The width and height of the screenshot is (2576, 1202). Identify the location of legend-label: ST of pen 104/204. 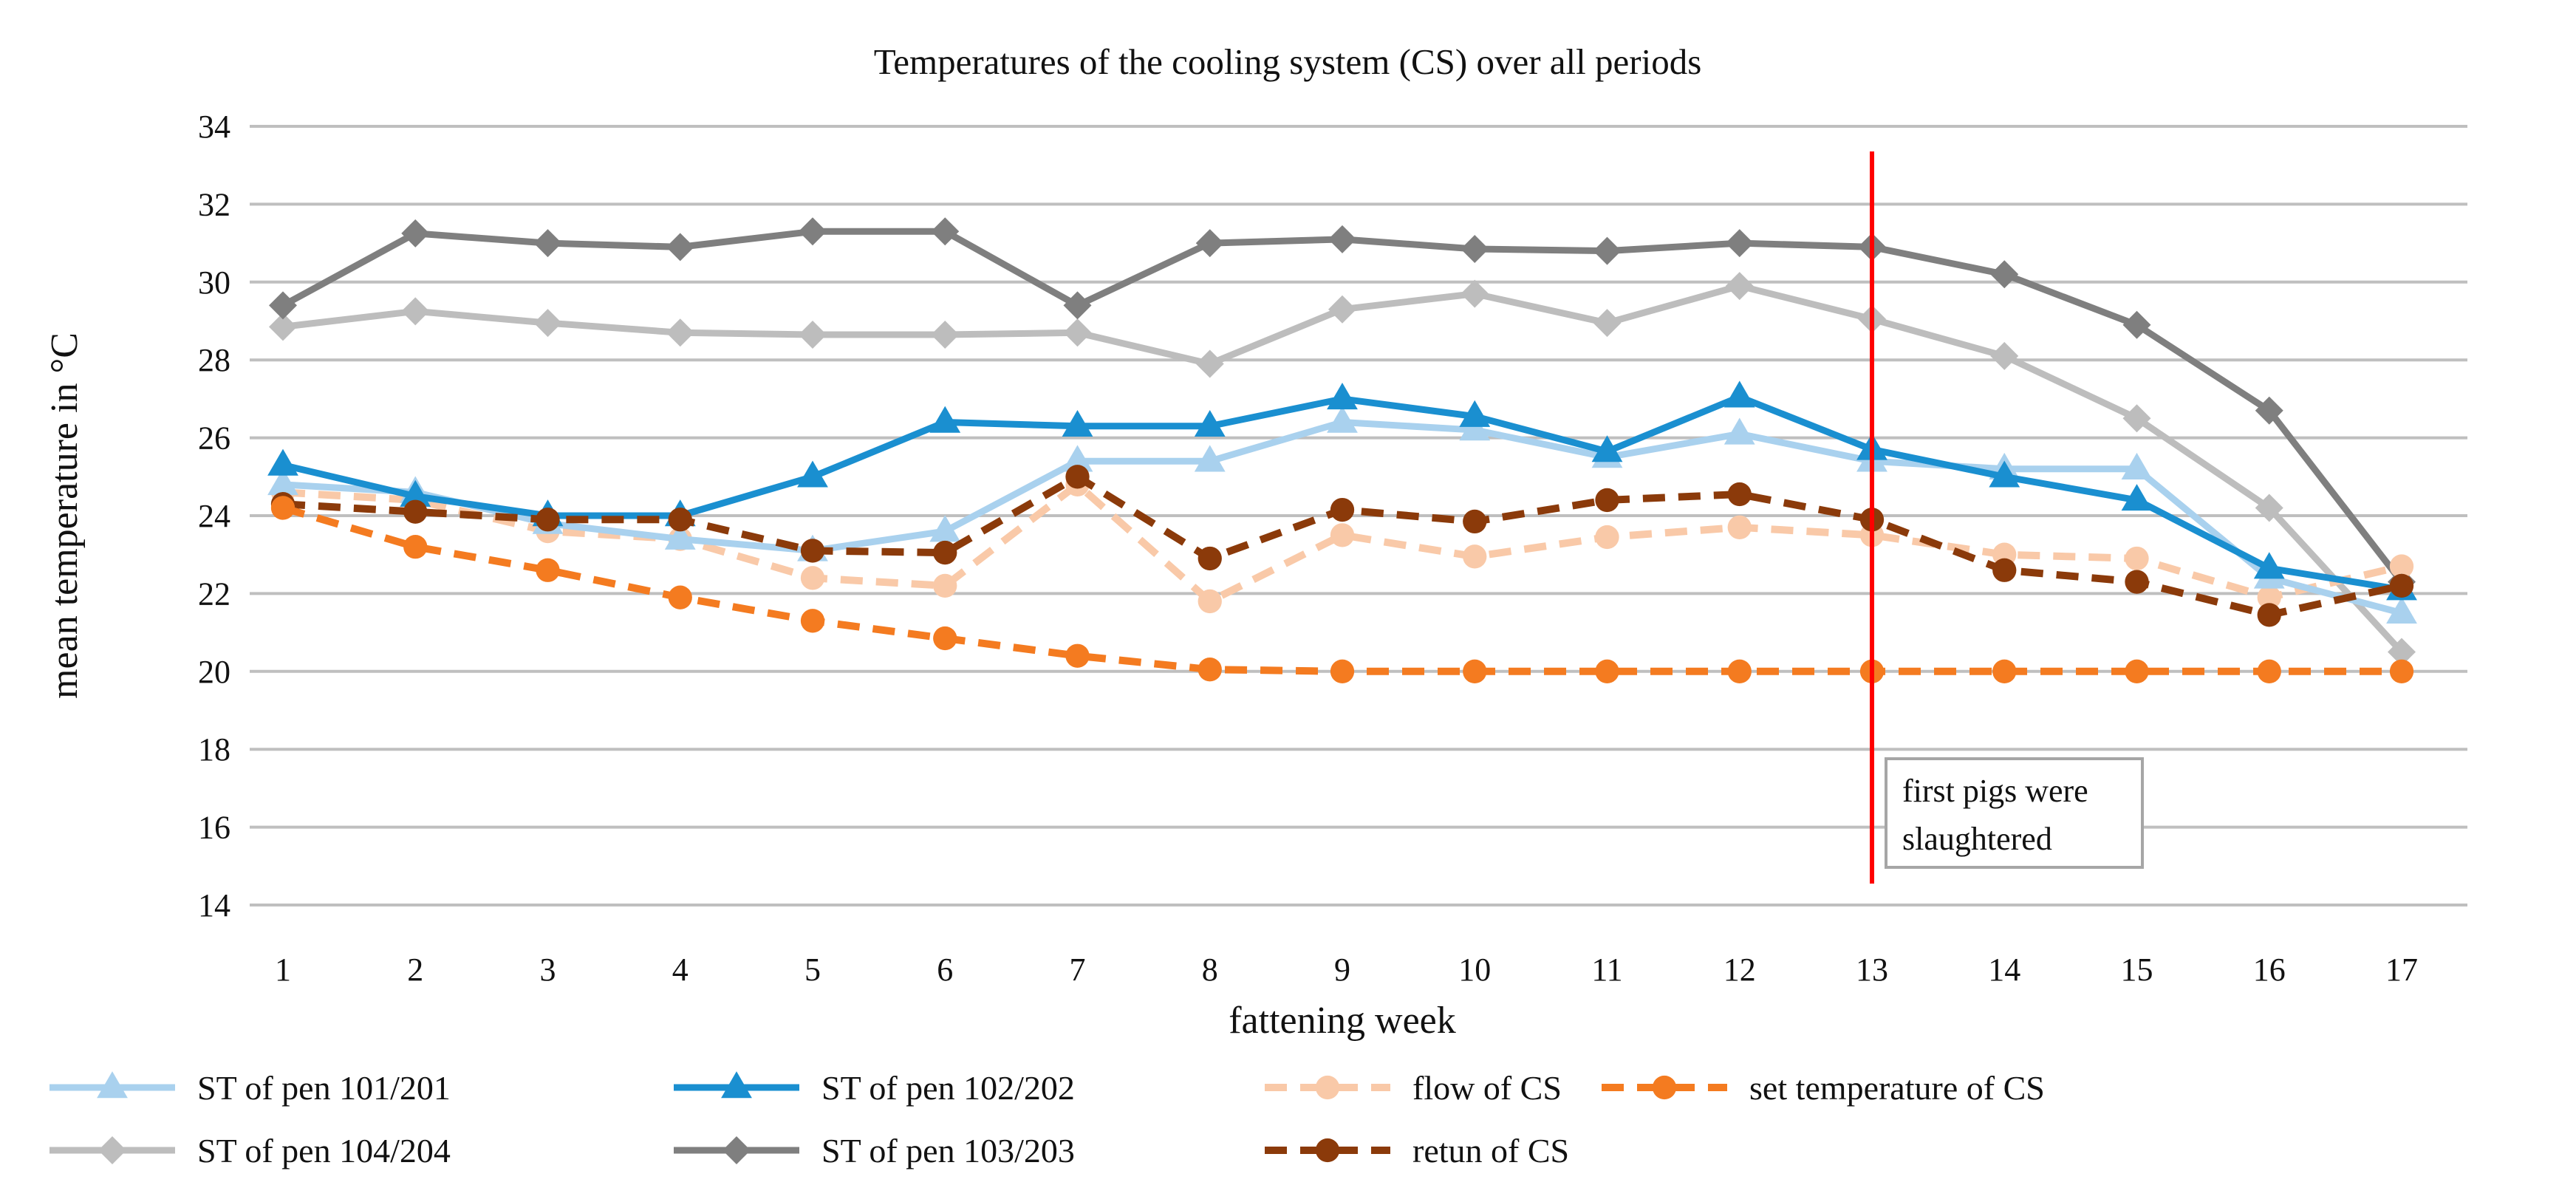
(324, 1150).